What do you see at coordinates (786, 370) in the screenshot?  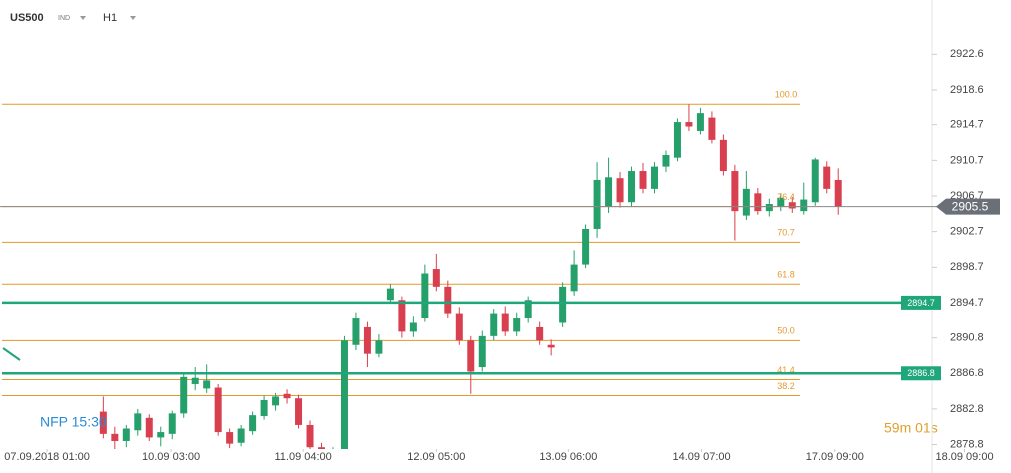 I see `fib-label: 41.4` at bounding box center [786, 370].